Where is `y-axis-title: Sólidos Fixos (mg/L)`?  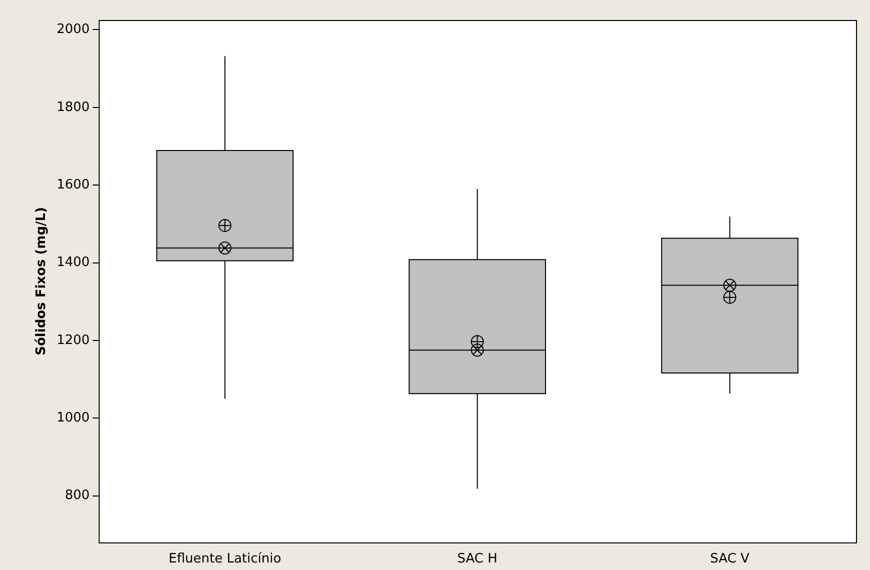
y-axis-title: Sólidos Fixos (mg/L) is located at coordinates (42, 281).